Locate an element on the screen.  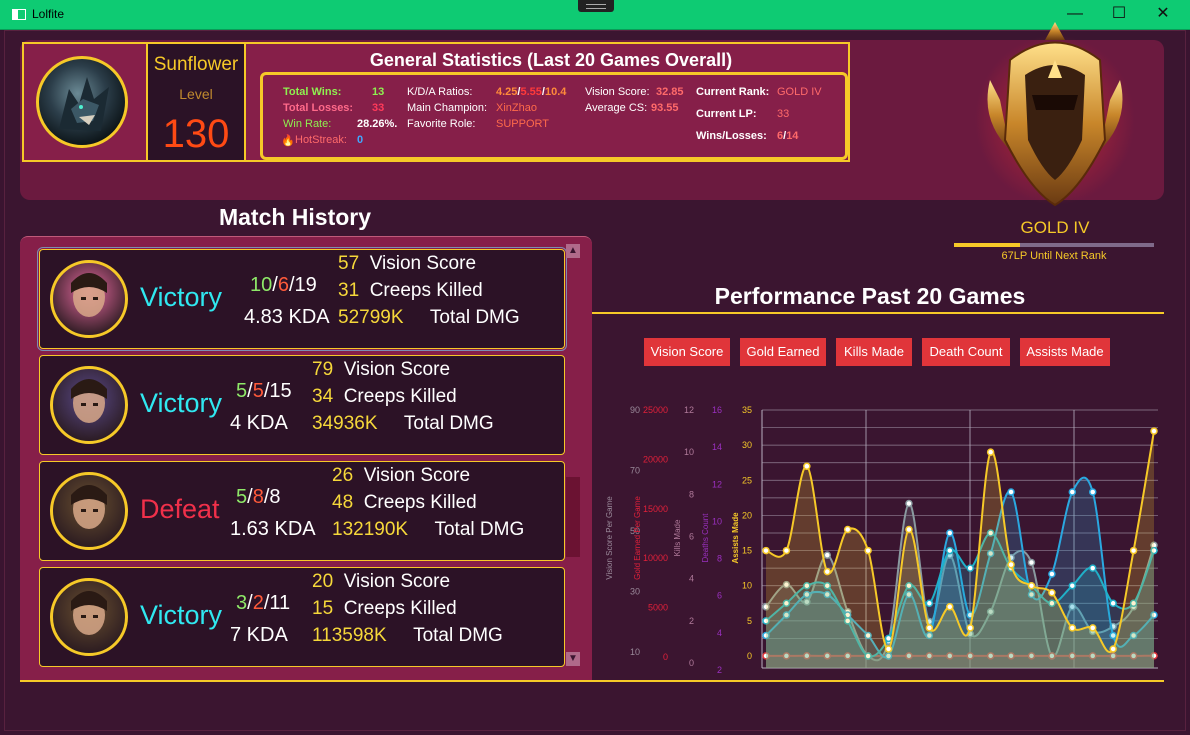
legend-assists-made-button: Assists Made is located at coordinates (1065, 352).